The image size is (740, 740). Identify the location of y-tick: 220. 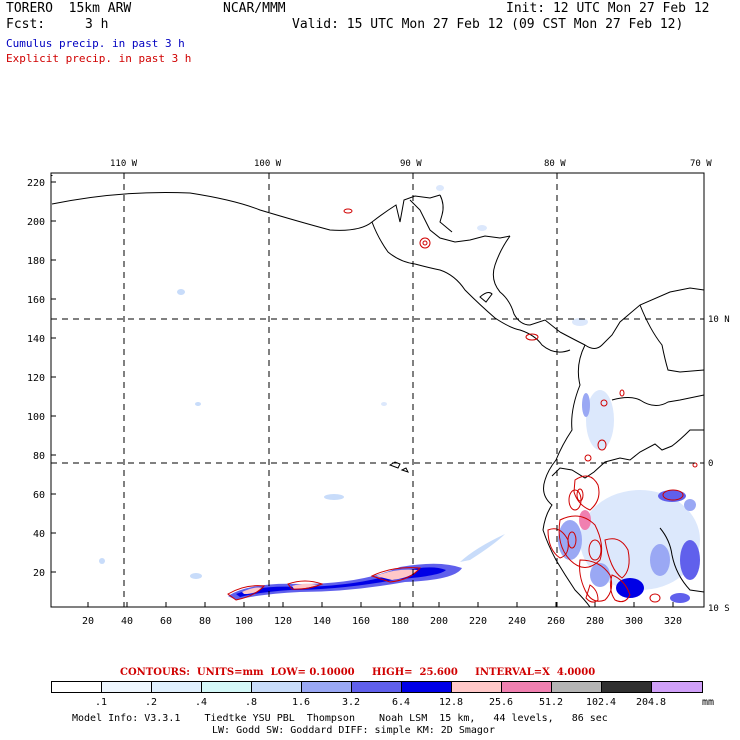
(36, 183).